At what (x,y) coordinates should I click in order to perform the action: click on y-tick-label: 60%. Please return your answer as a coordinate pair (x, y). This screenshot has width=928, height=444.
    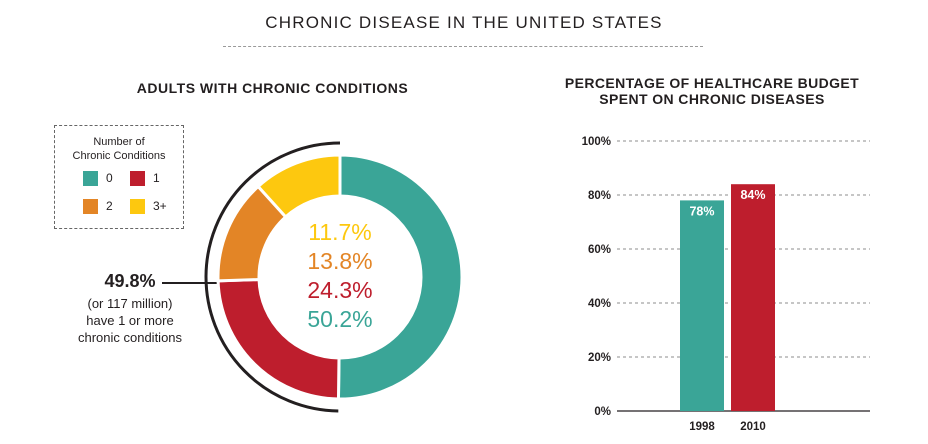
    Looking at the image, I should click on (599, 250).